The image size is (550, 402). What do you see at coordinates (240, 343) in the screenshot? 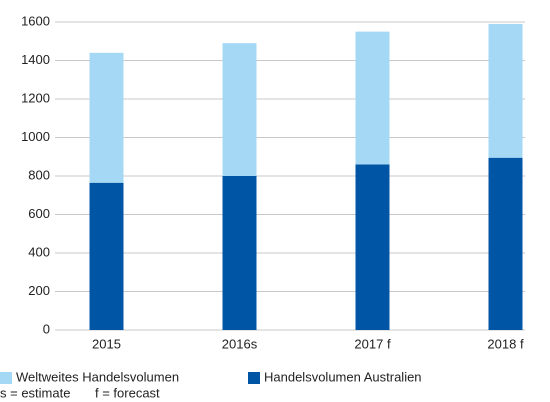
I see `x-tick-label: 2016s` at bounding box center [240, 343].